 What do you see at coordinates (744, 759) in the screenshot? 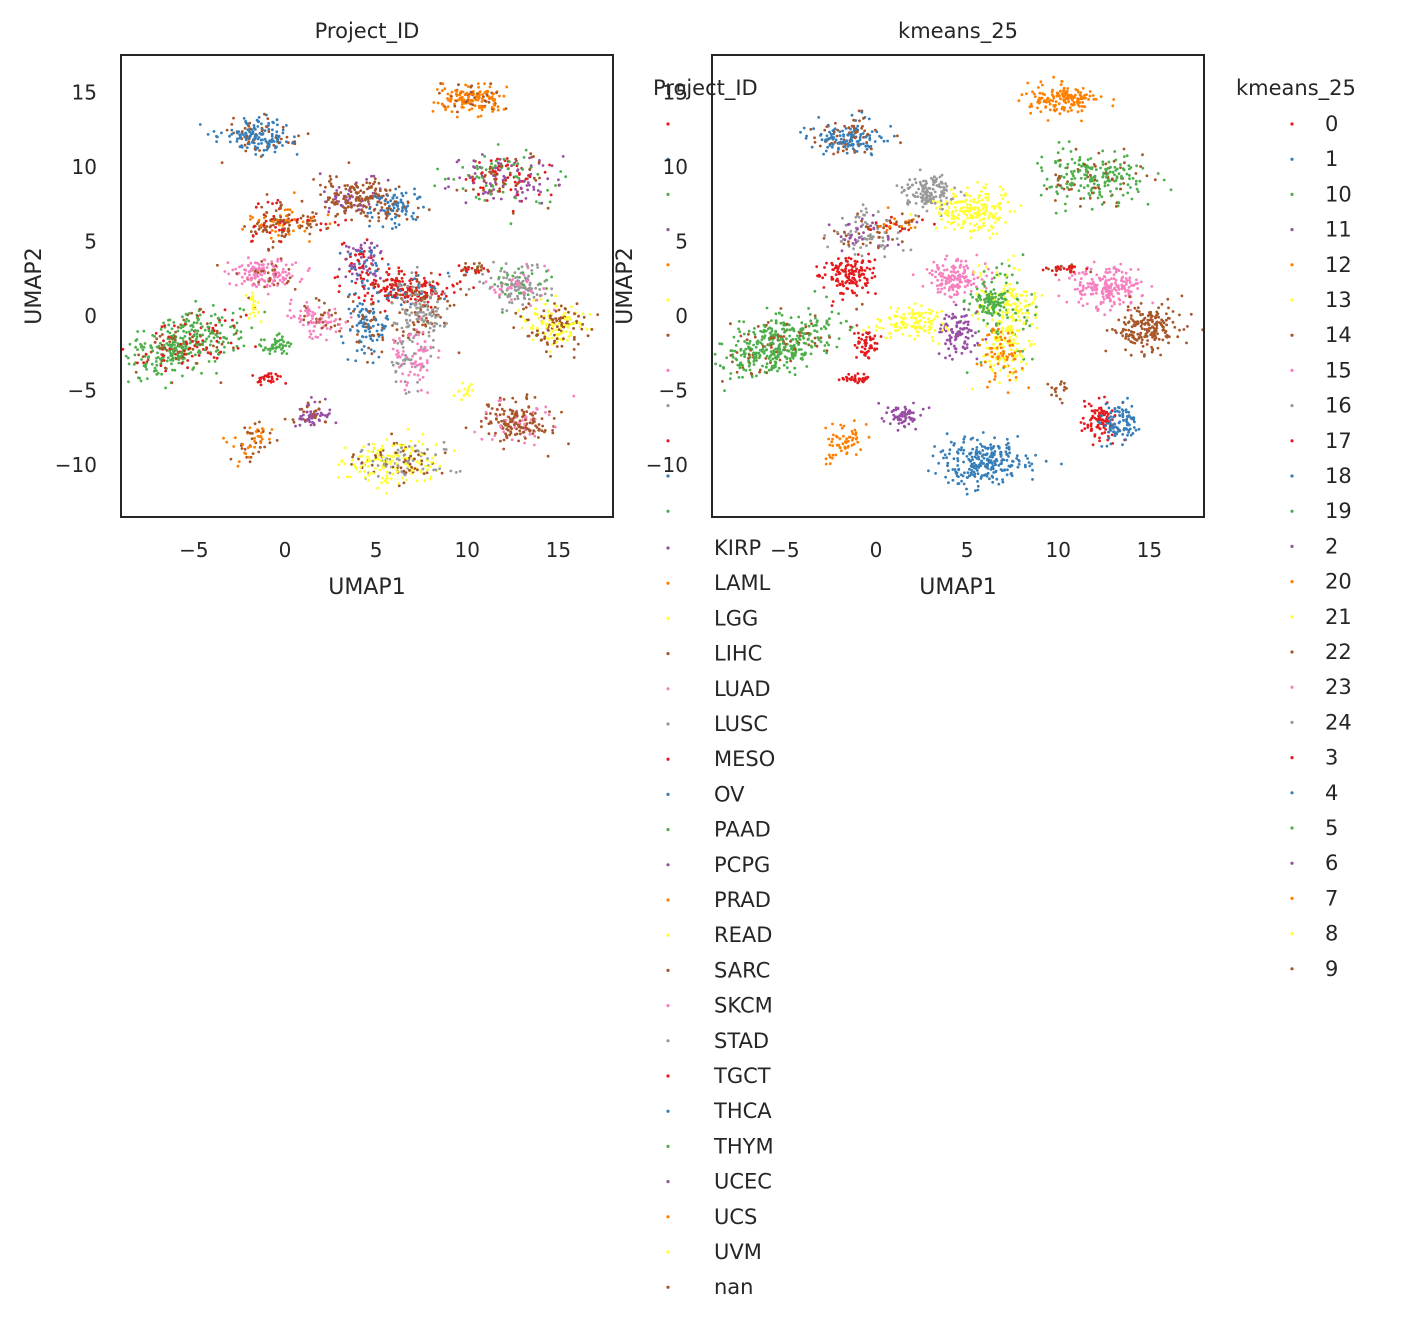
I see `legend-entry: MESO` at bounding box center [744, 759].